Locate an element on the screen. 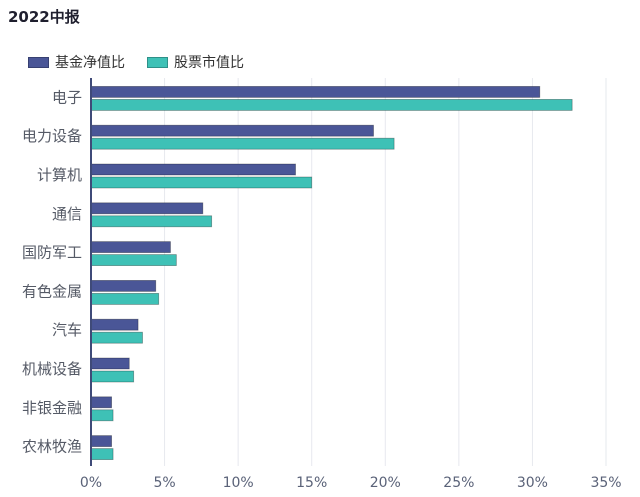 The height and width of the screenshot is (497, 640). x-tick-label: 0% is located at coordinates (91, 483).